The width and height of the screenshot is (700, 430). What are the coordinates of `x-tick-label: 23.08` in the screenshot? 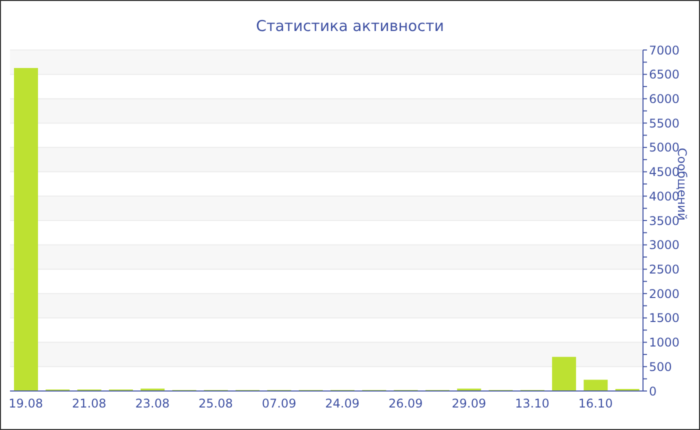 It's located at (152, 403).